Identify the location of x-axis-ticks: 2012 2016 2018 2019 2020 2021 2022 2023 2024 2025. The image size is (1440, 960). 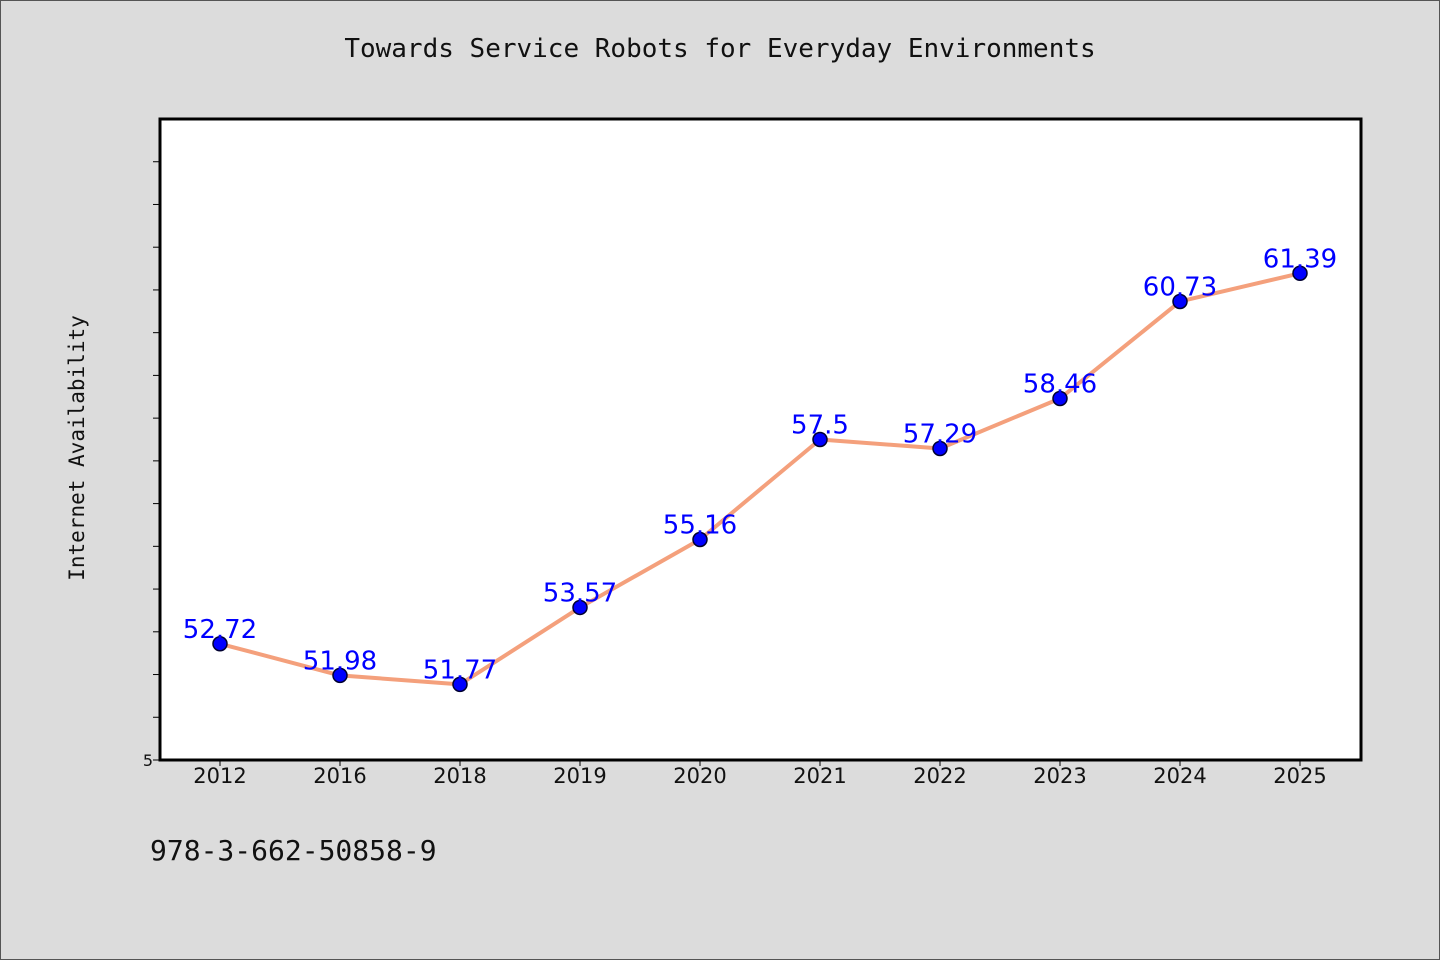
(760, 774).